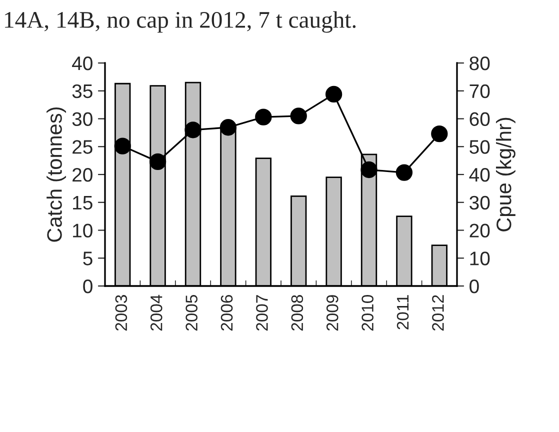 This screenshot has height=432, width=559. What do you see at coordinates (297, 313) in the screenshot?
I see `x-tick-label: 2008` at bounding box center [297, 313].